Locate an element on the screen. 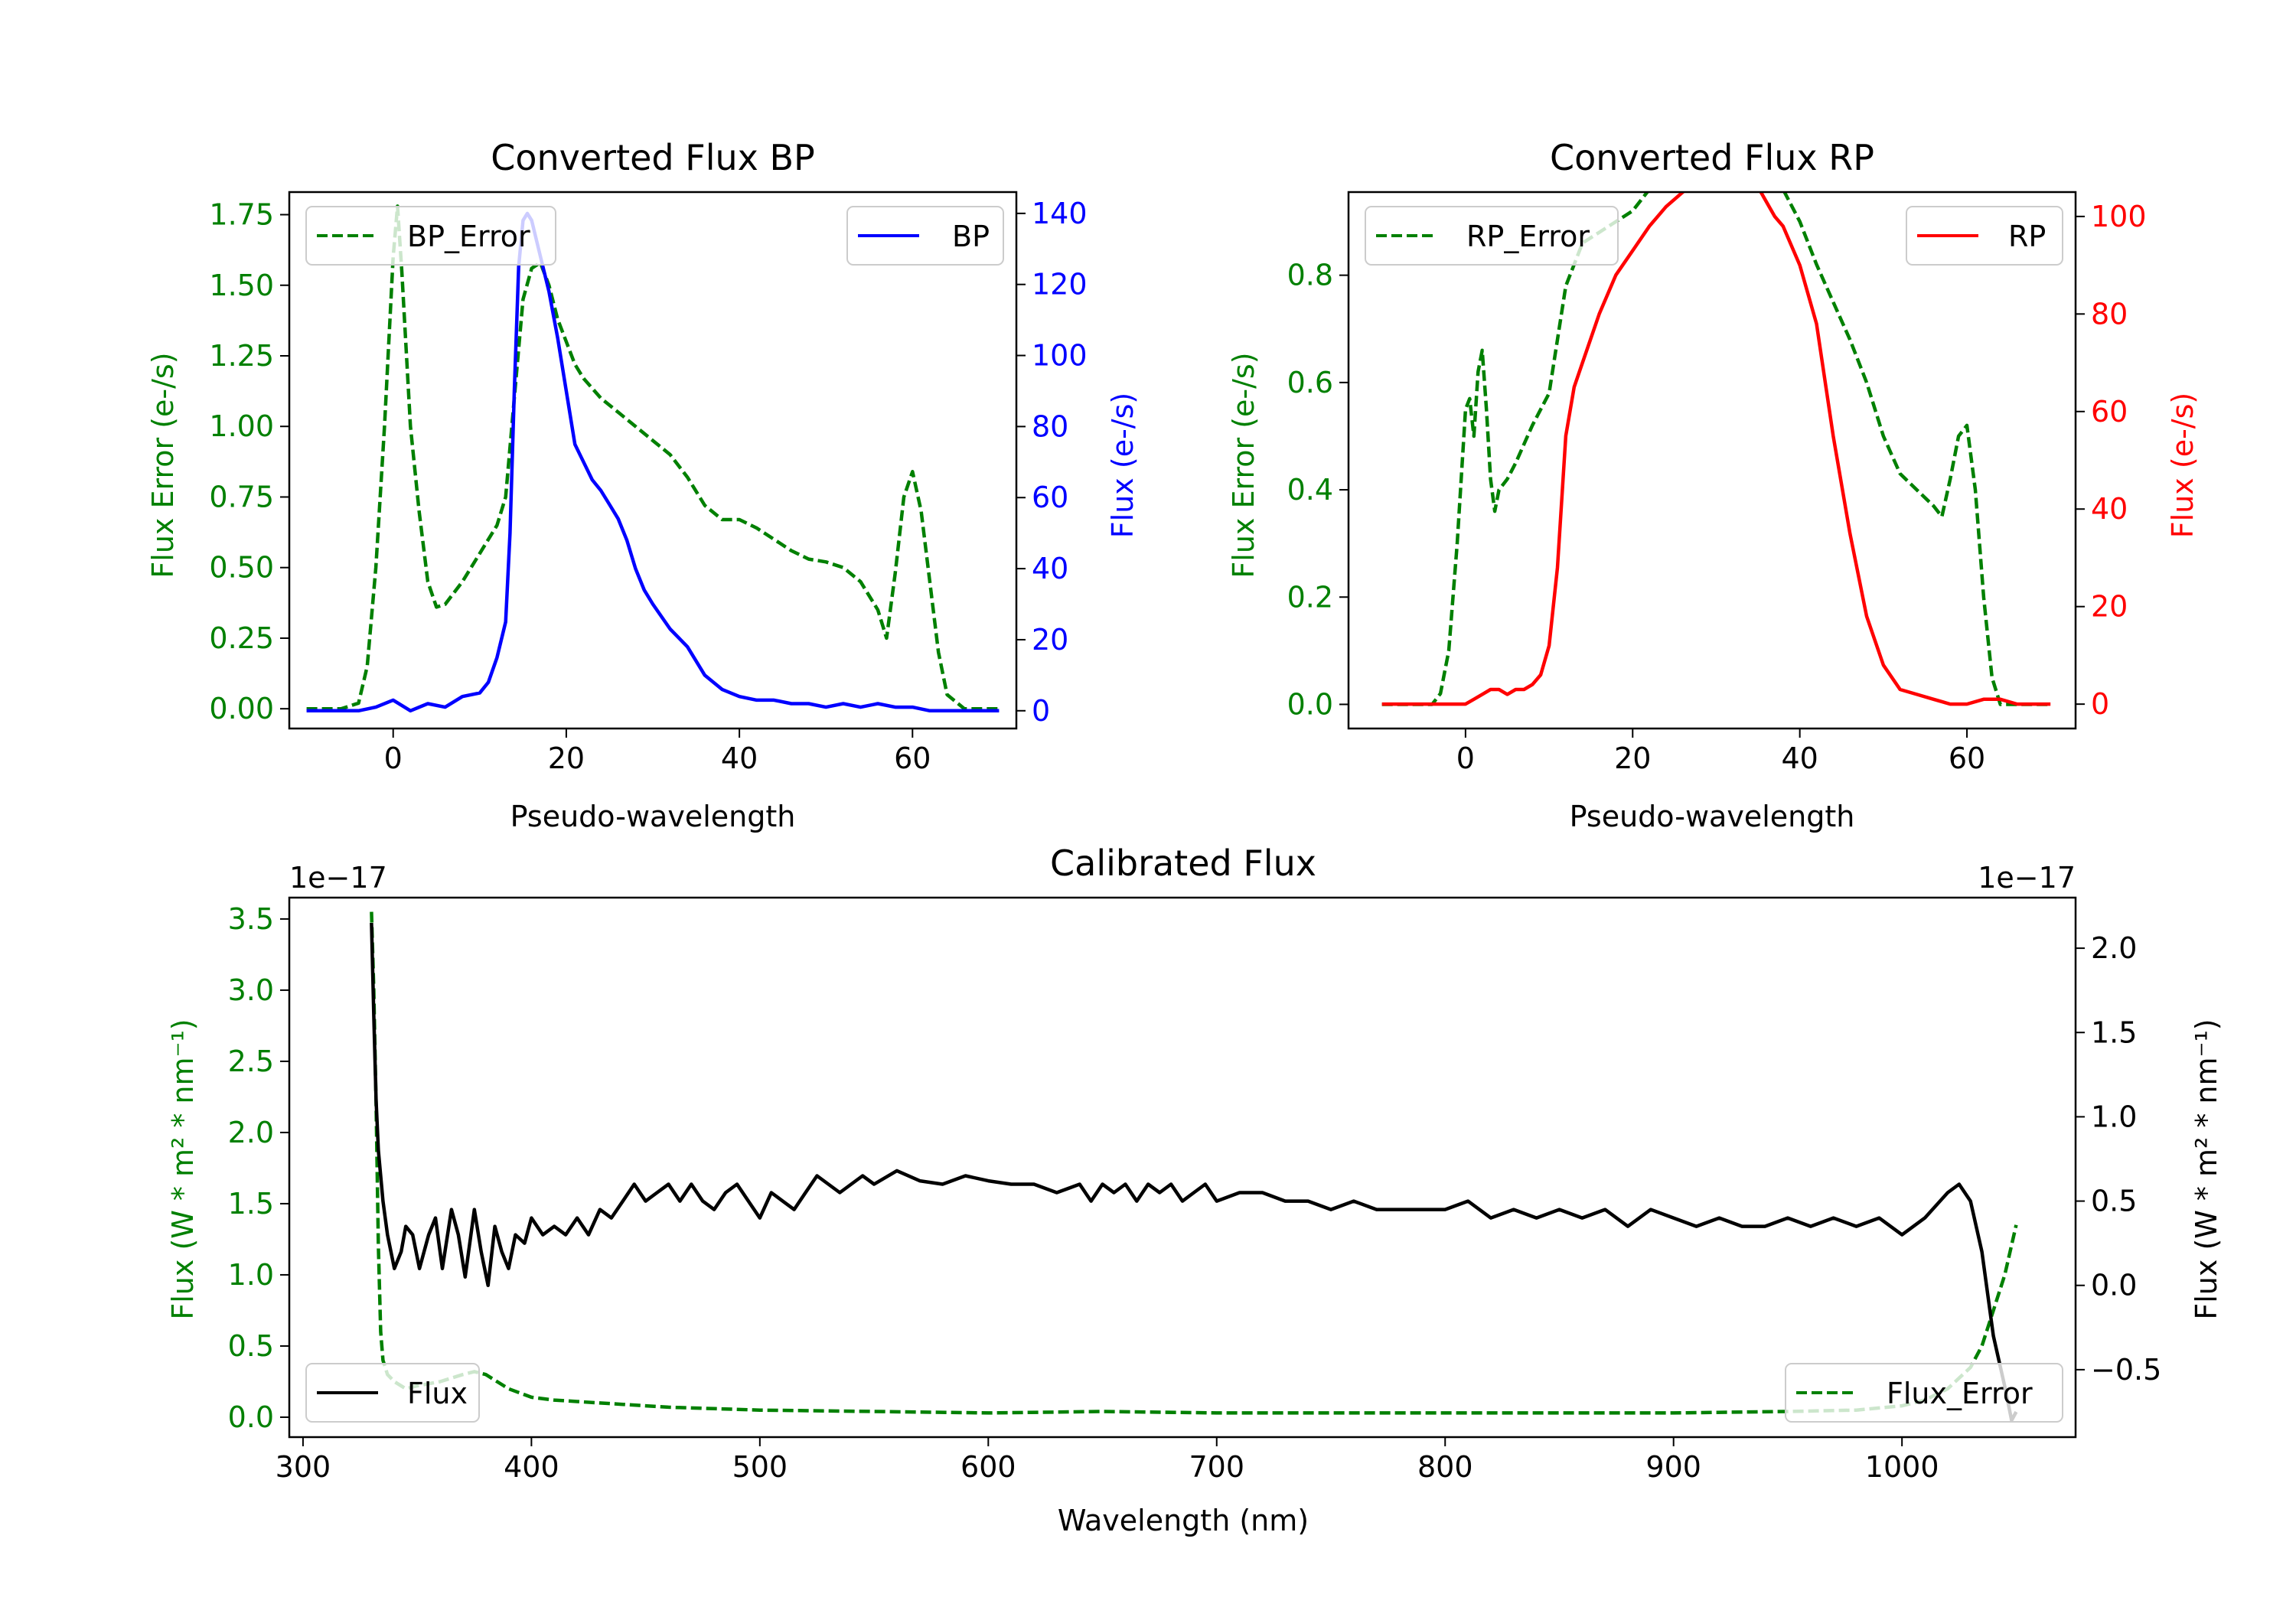 Image resolution: width=2296 pixels, height=1607 pixels. rp-axes-frame is located at coordinates (1712, 460).